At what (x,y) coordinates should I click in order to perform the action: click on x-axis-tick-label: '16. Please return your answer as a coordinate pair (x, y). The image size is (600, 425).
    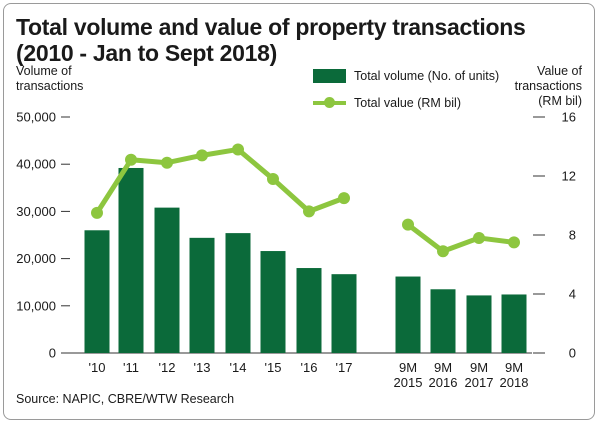
    Looking at the image, I should click on (309, 367).